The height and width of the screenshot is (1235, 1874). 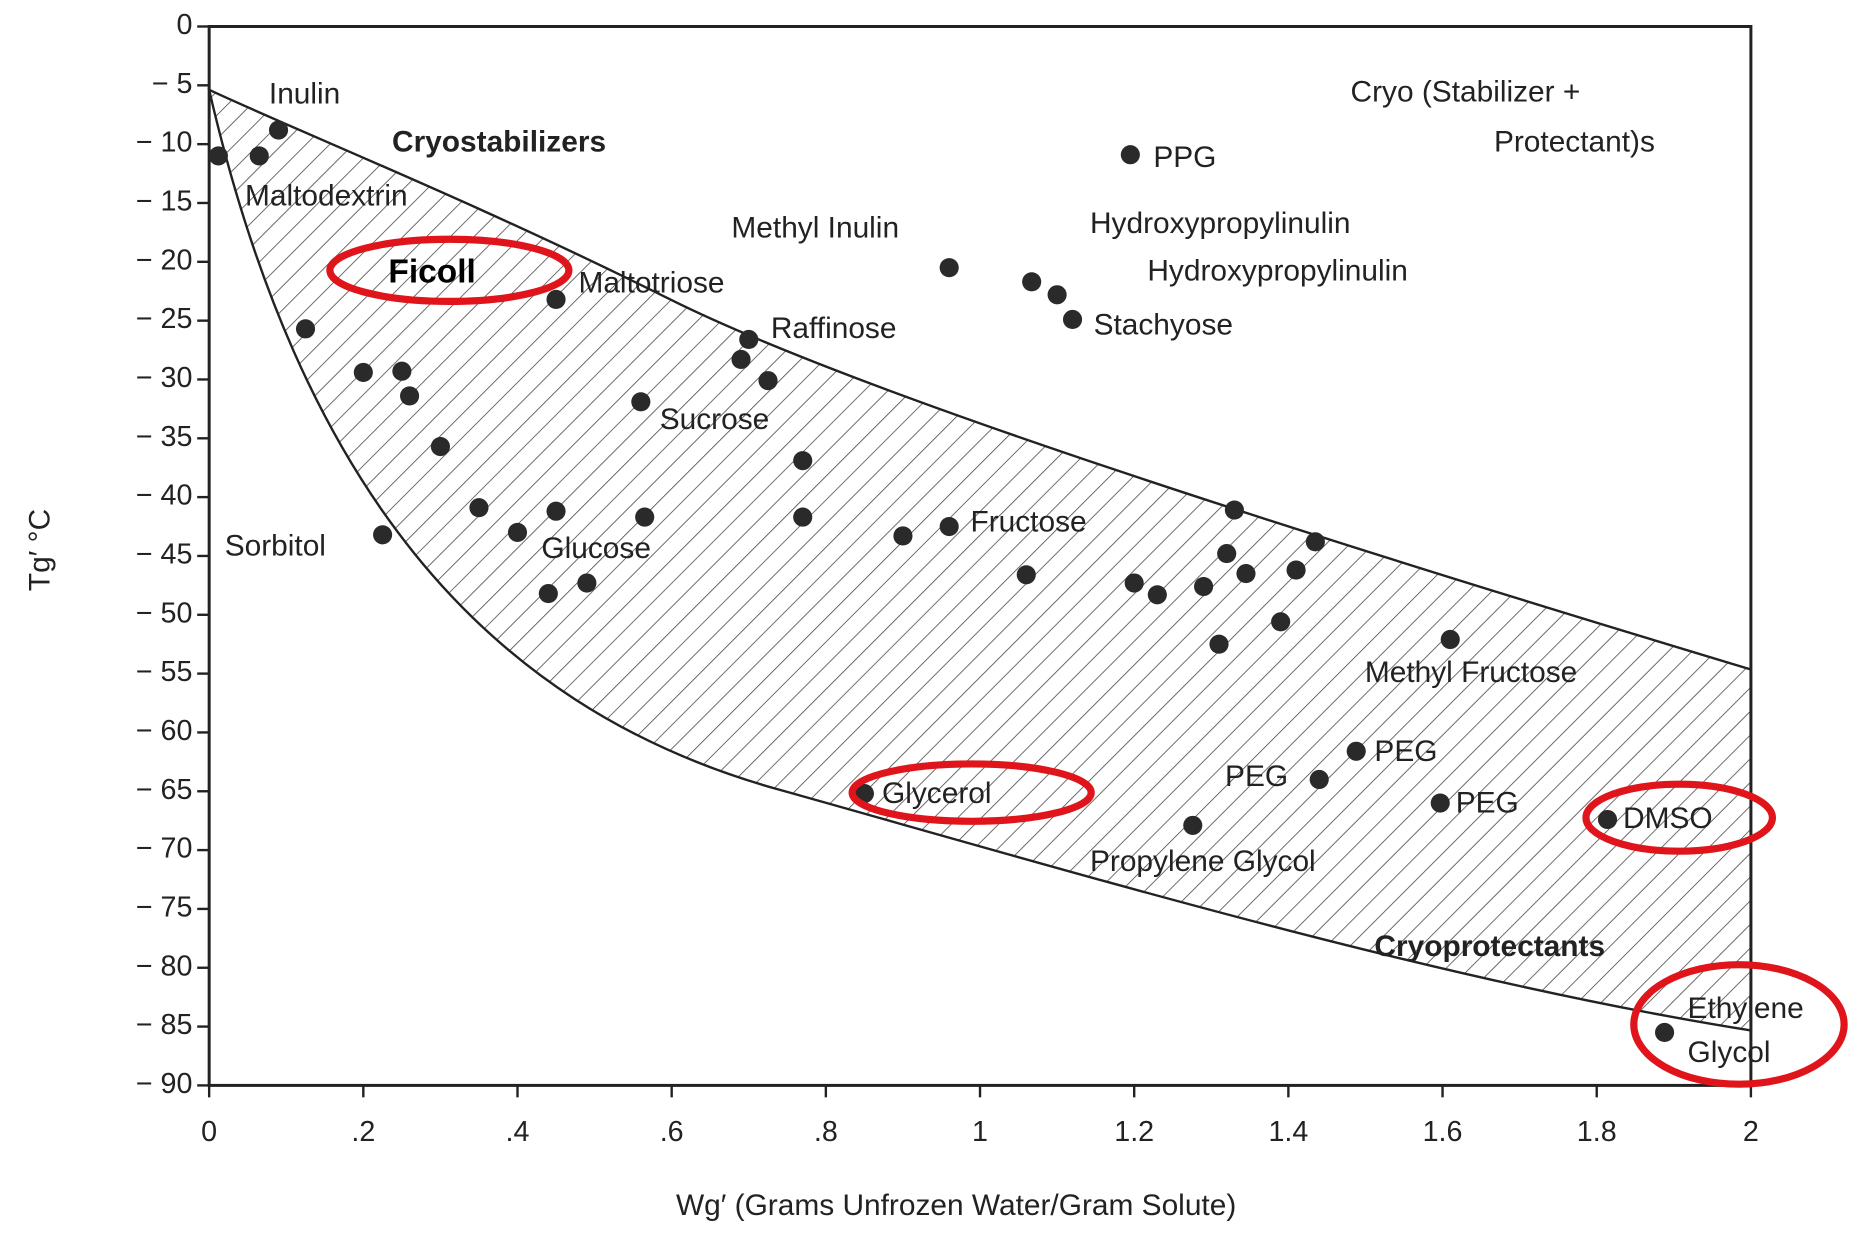 I want to click on y-tick-label: − 90, so click(x=164, y=1084).